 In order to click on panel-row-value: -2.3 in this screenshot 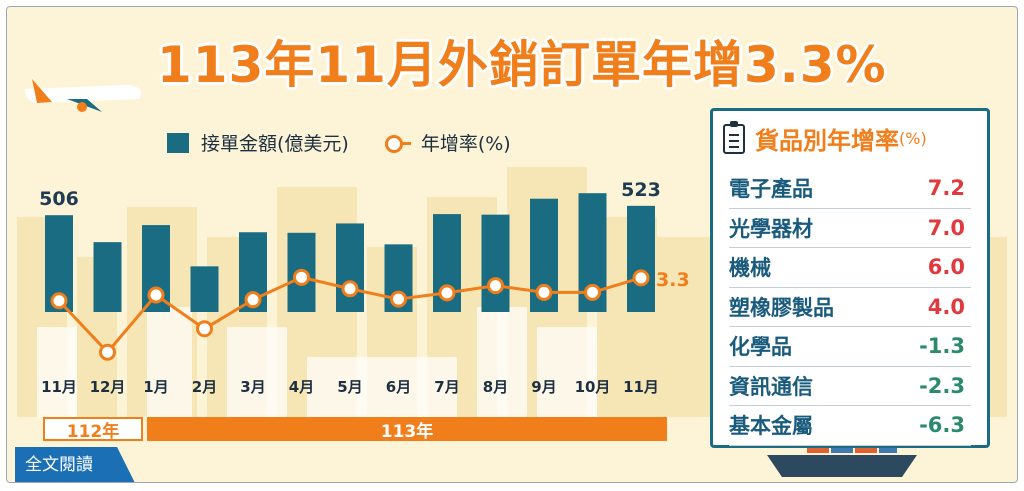, I will do `click(942, 385)`.